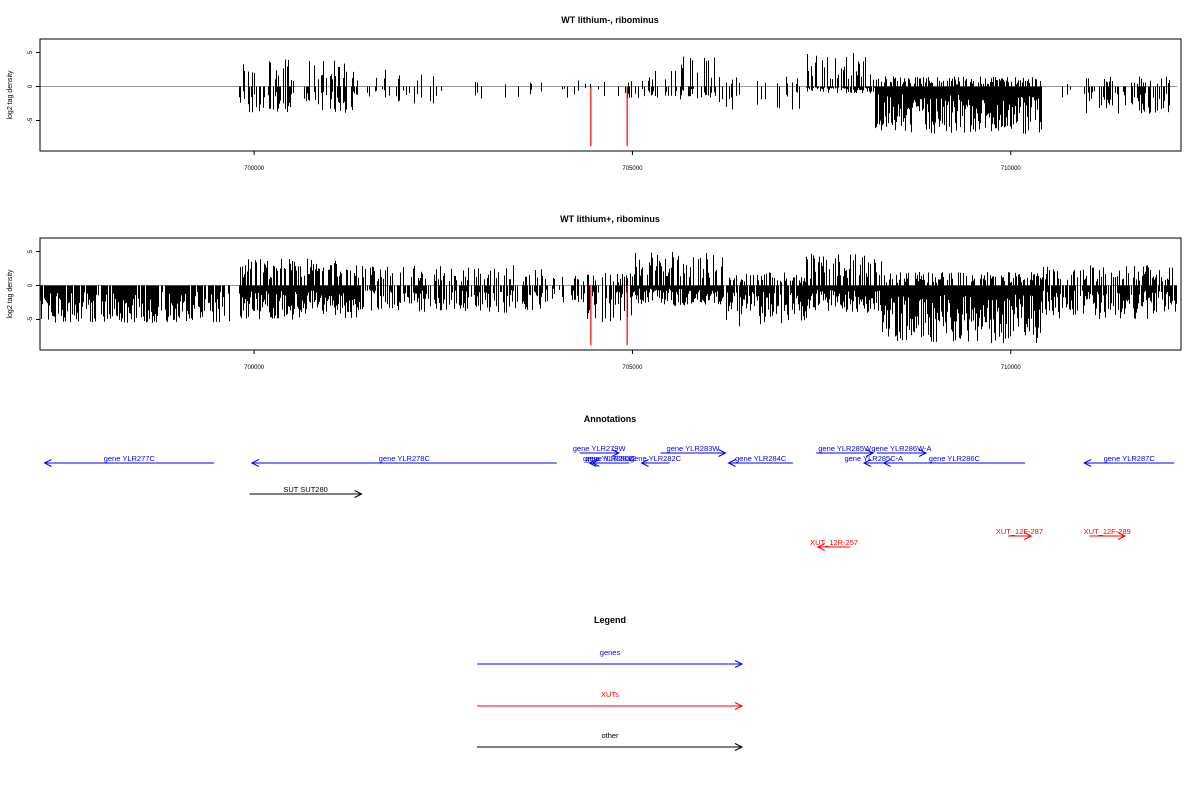 Image resolution: width=1200 pixels, height=800 pixels. What do you see at coordinates (305, 489) in the screenshot?
I see `feature-label: SUT SUT280` at bounding box center [305, 489].